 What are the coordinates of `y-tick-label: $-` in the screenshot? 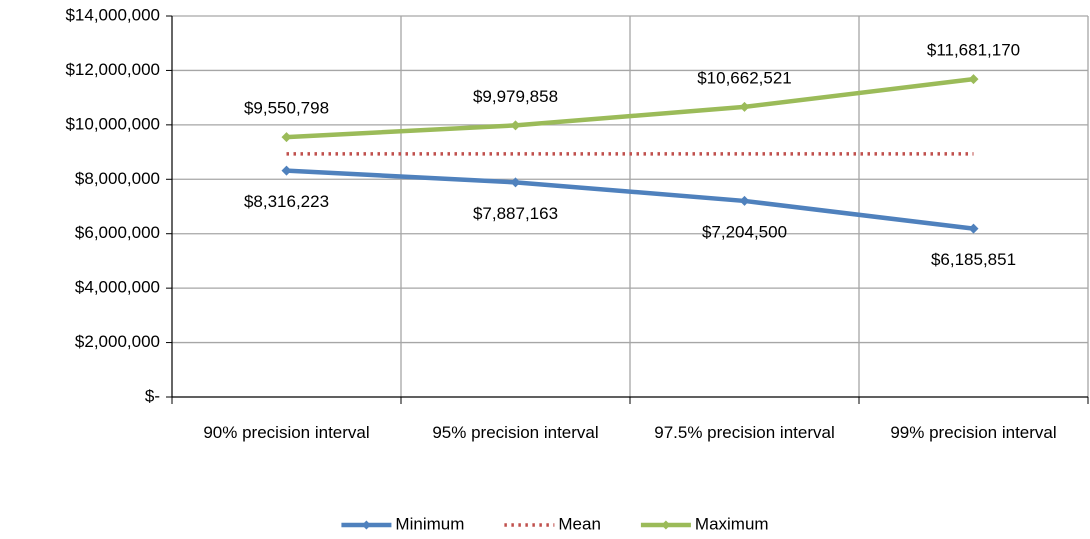 It's located at (152, 395).